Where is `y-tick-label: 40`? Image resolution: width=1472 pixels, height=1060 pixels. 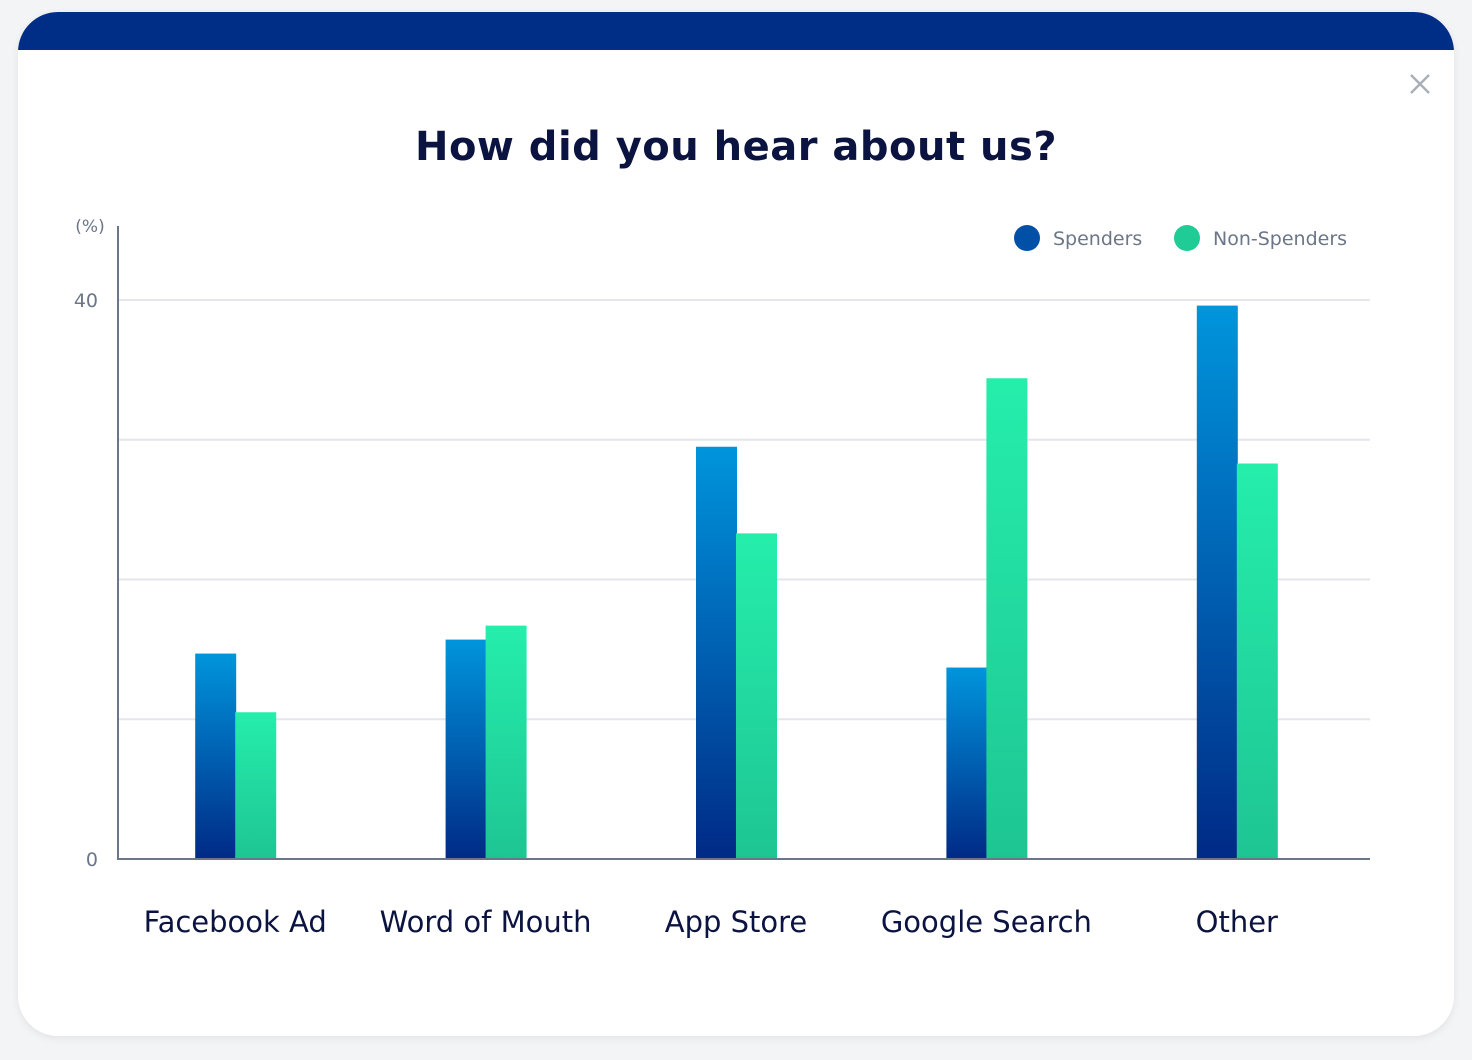
y-tick-label: 40 is located at coordinates (86, 301).